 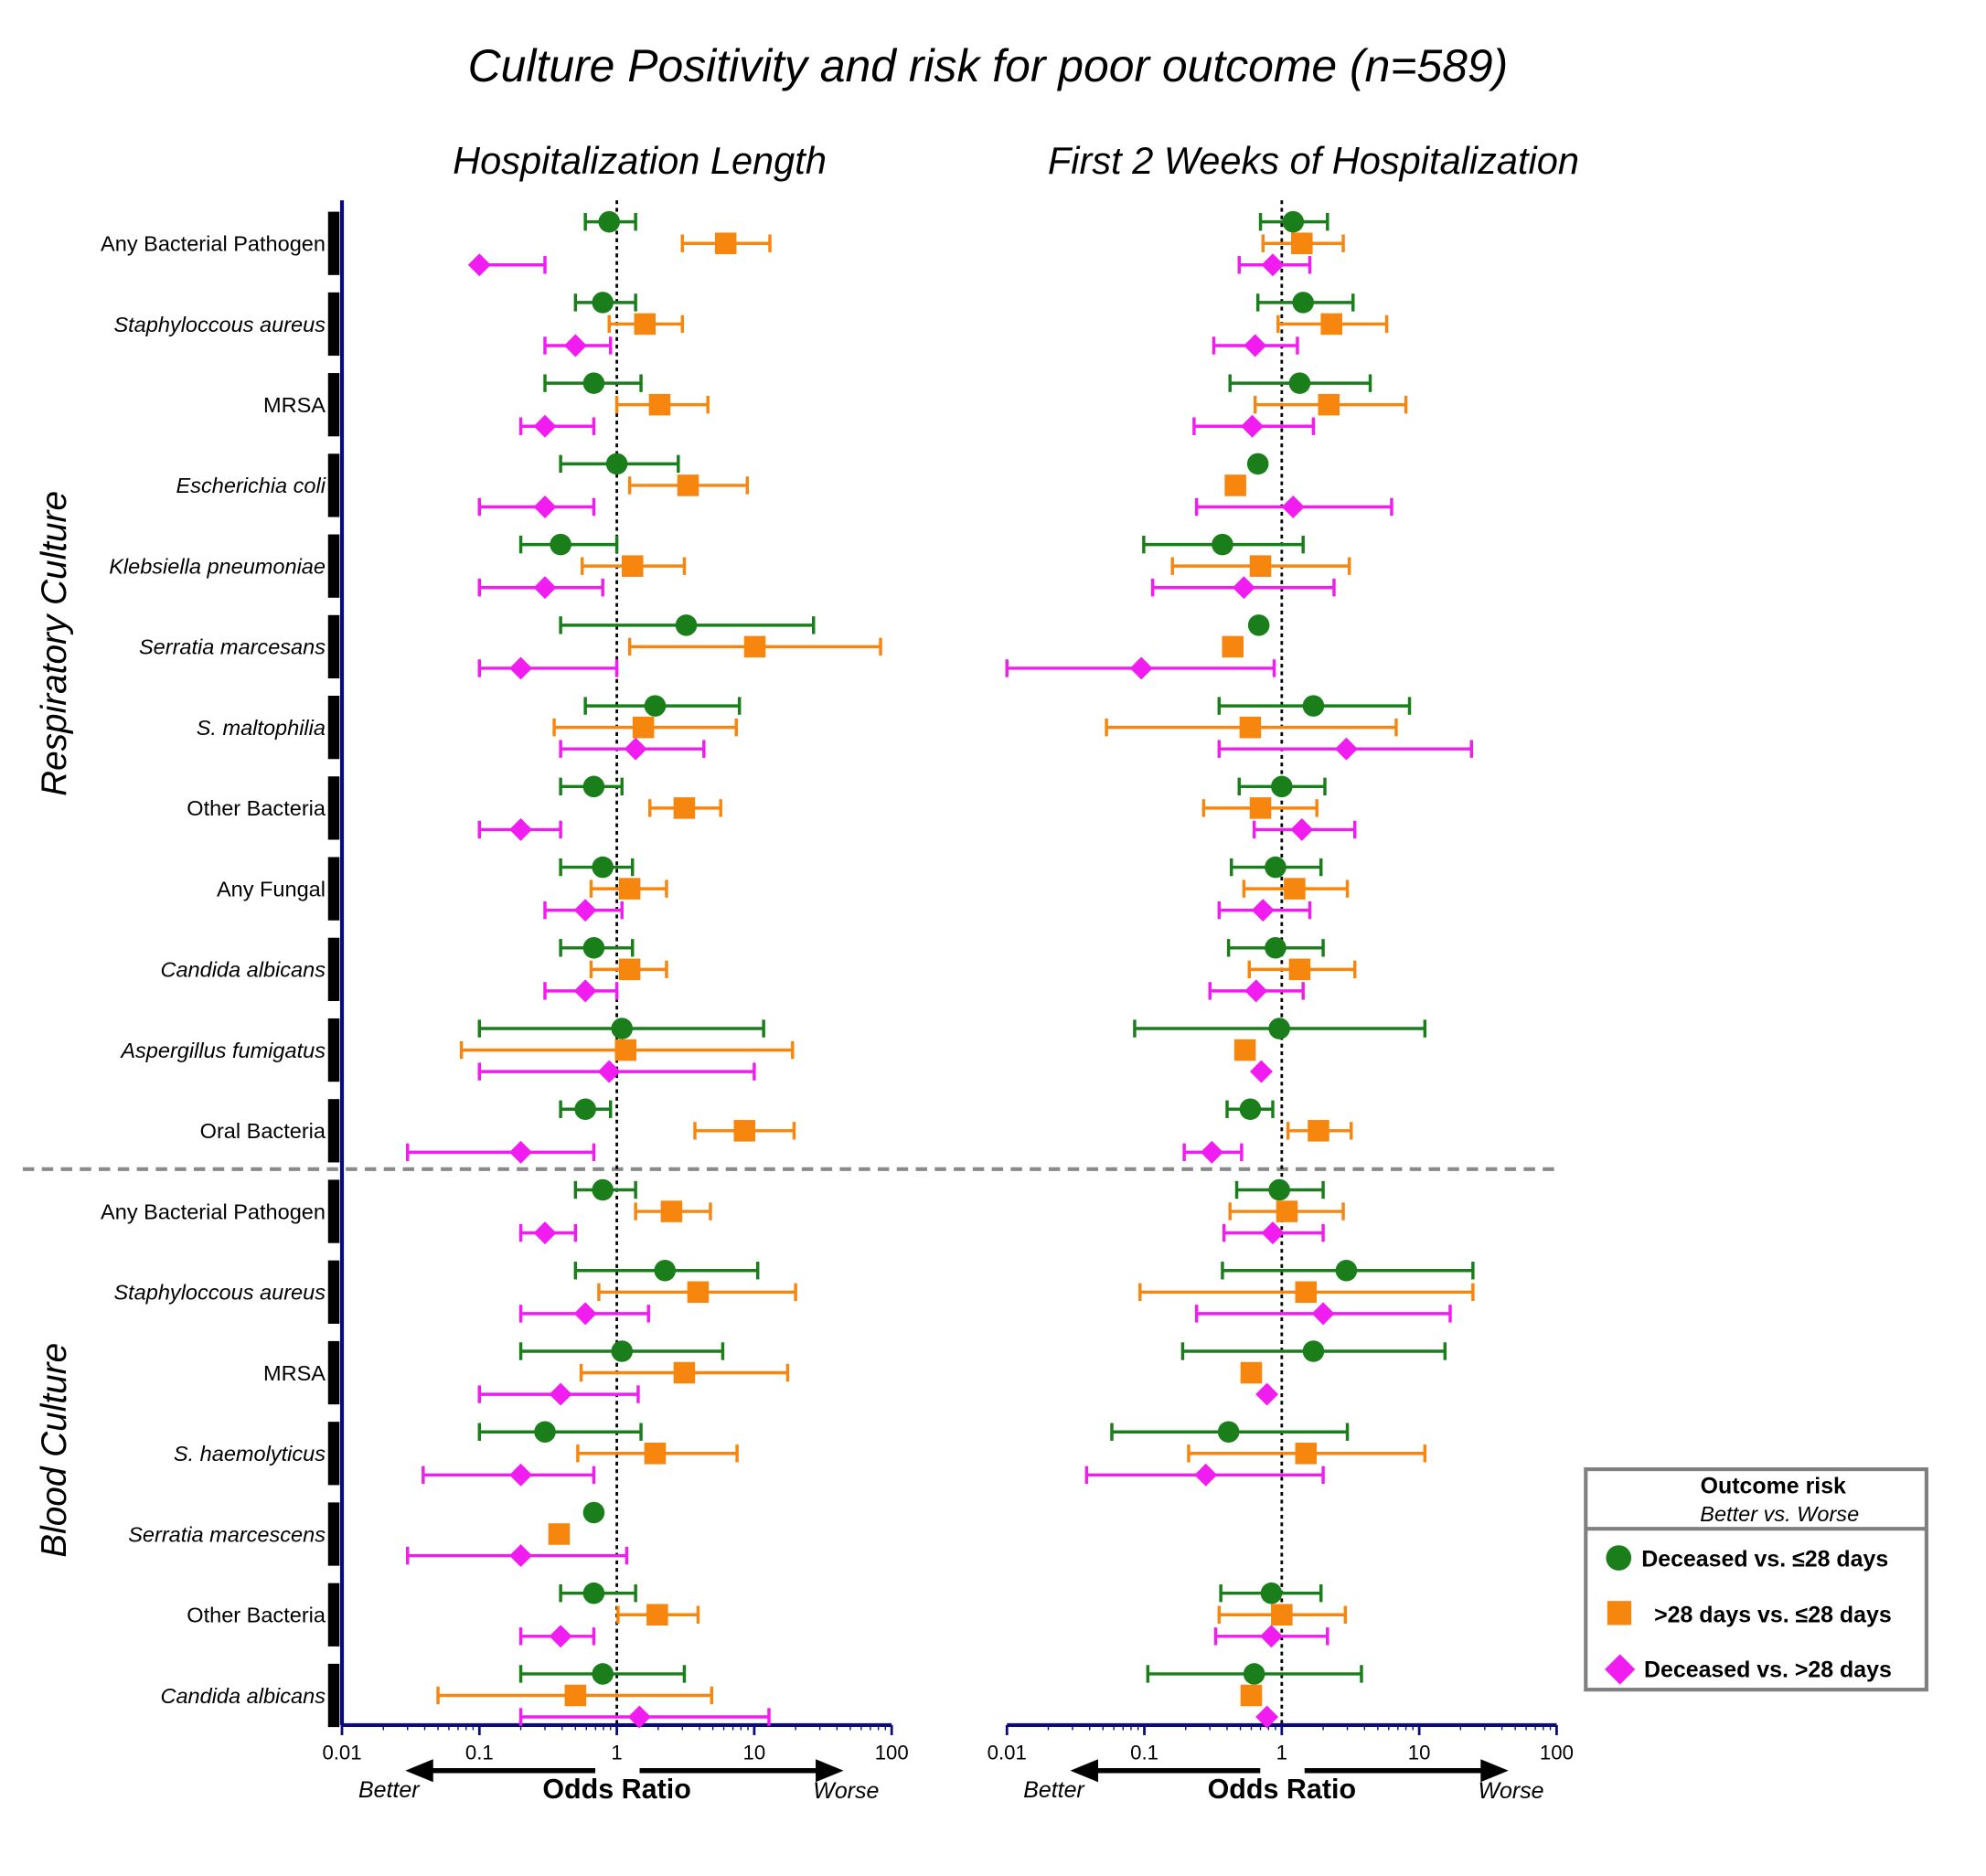 I want to click on legend-label-g: Deceased vs. ≤28 days, so click(x=1765, y=1559).